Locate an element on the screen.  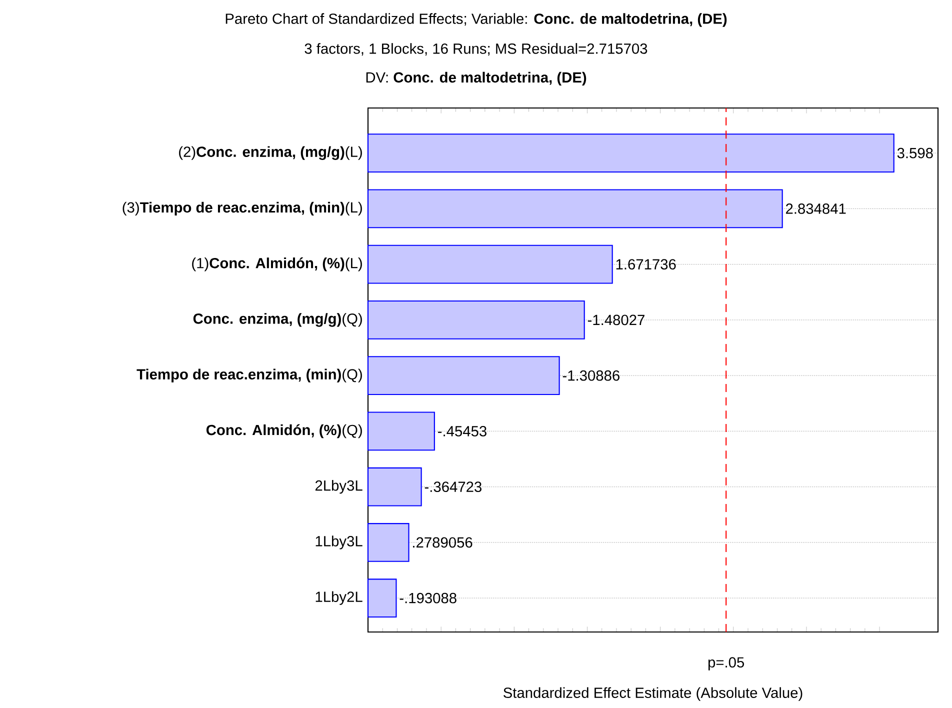
y-tick-label: 2Lby3L is located at coordinates (338, 487).